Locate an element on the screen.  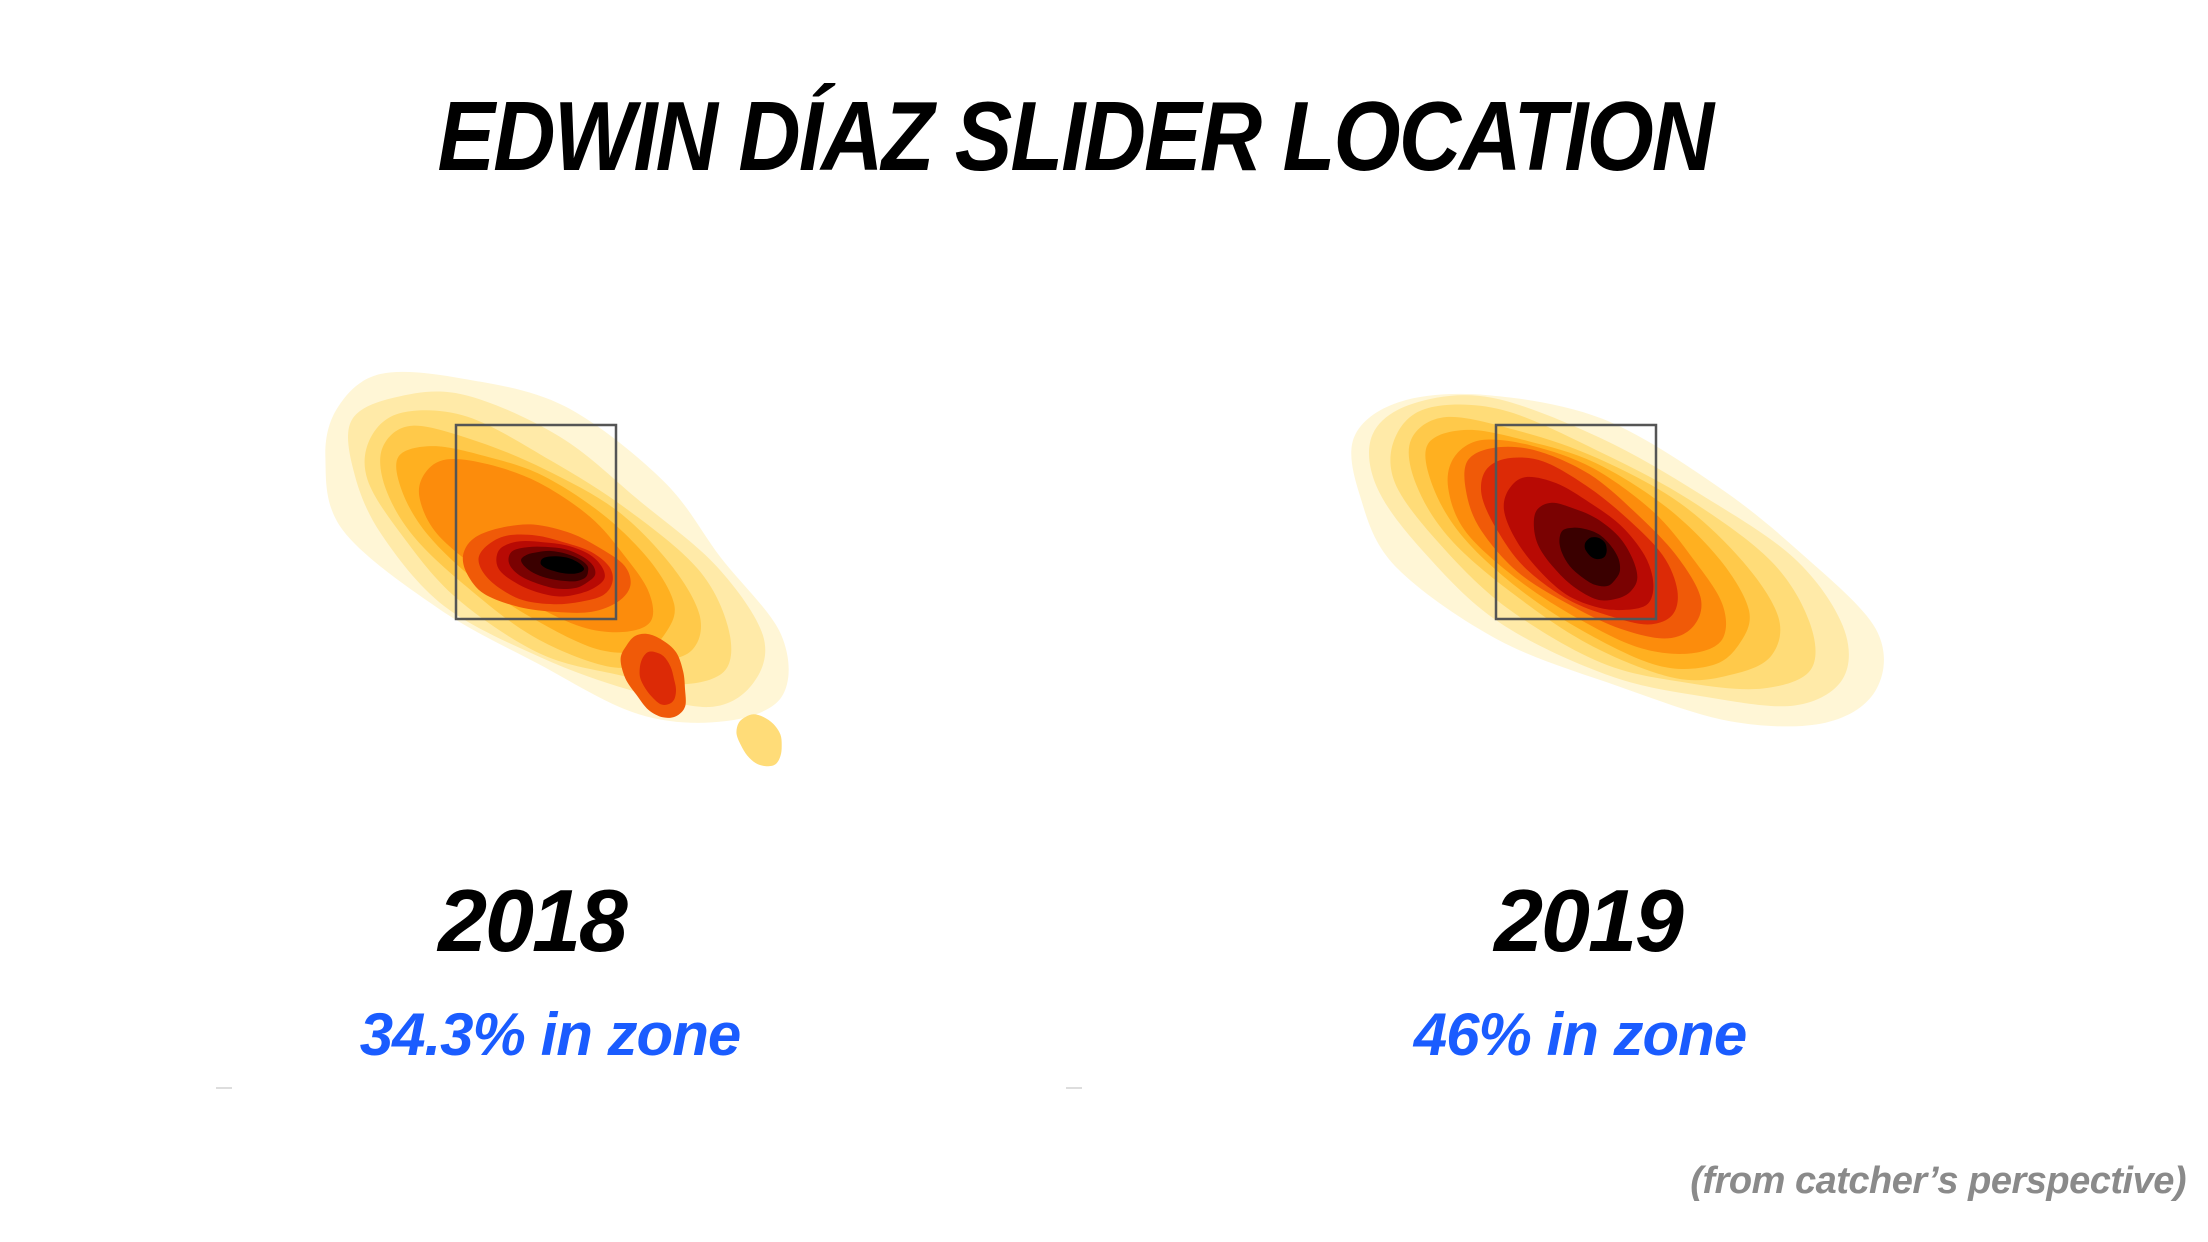
year-label-2019: 2019 is located at coordinates (1589, 920).